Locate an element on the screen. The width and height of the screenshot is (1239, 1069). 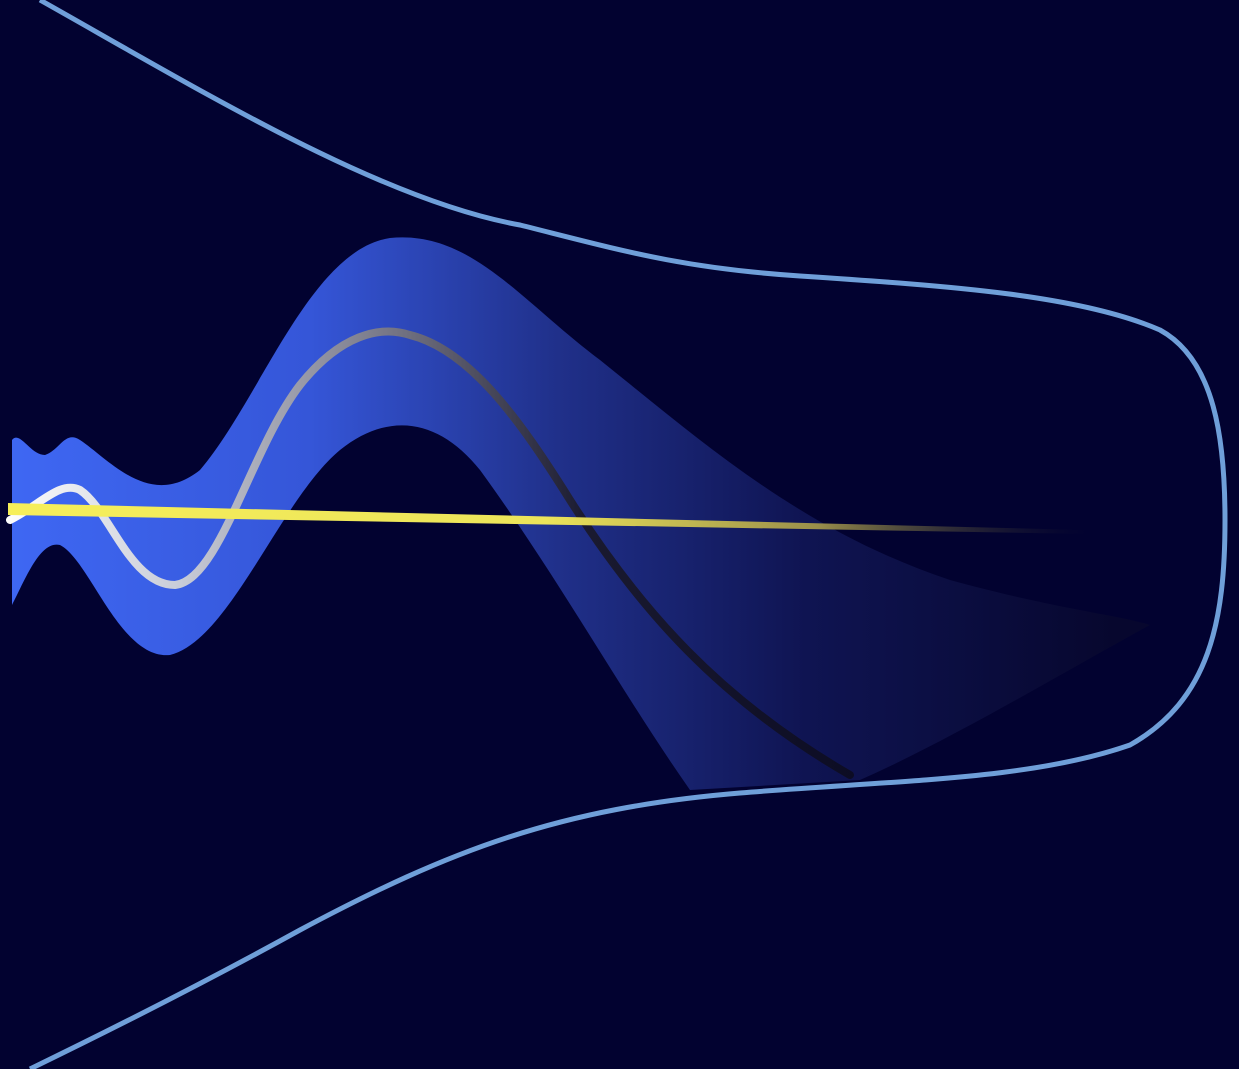
yellow-line is located at coordinates (546, 518).